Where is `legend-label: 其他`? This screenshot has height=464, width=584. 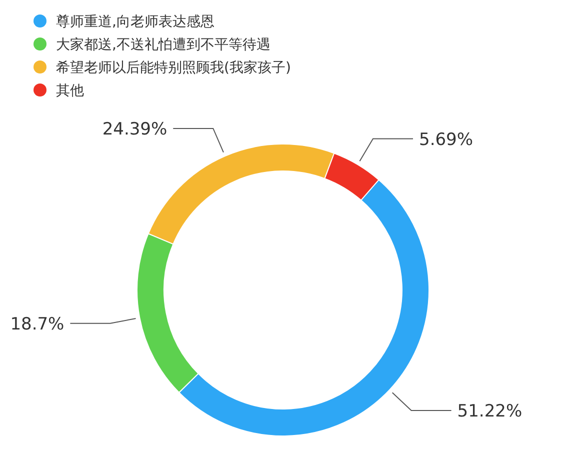 legend-label: 其他 is located at coordinates (70, 91).